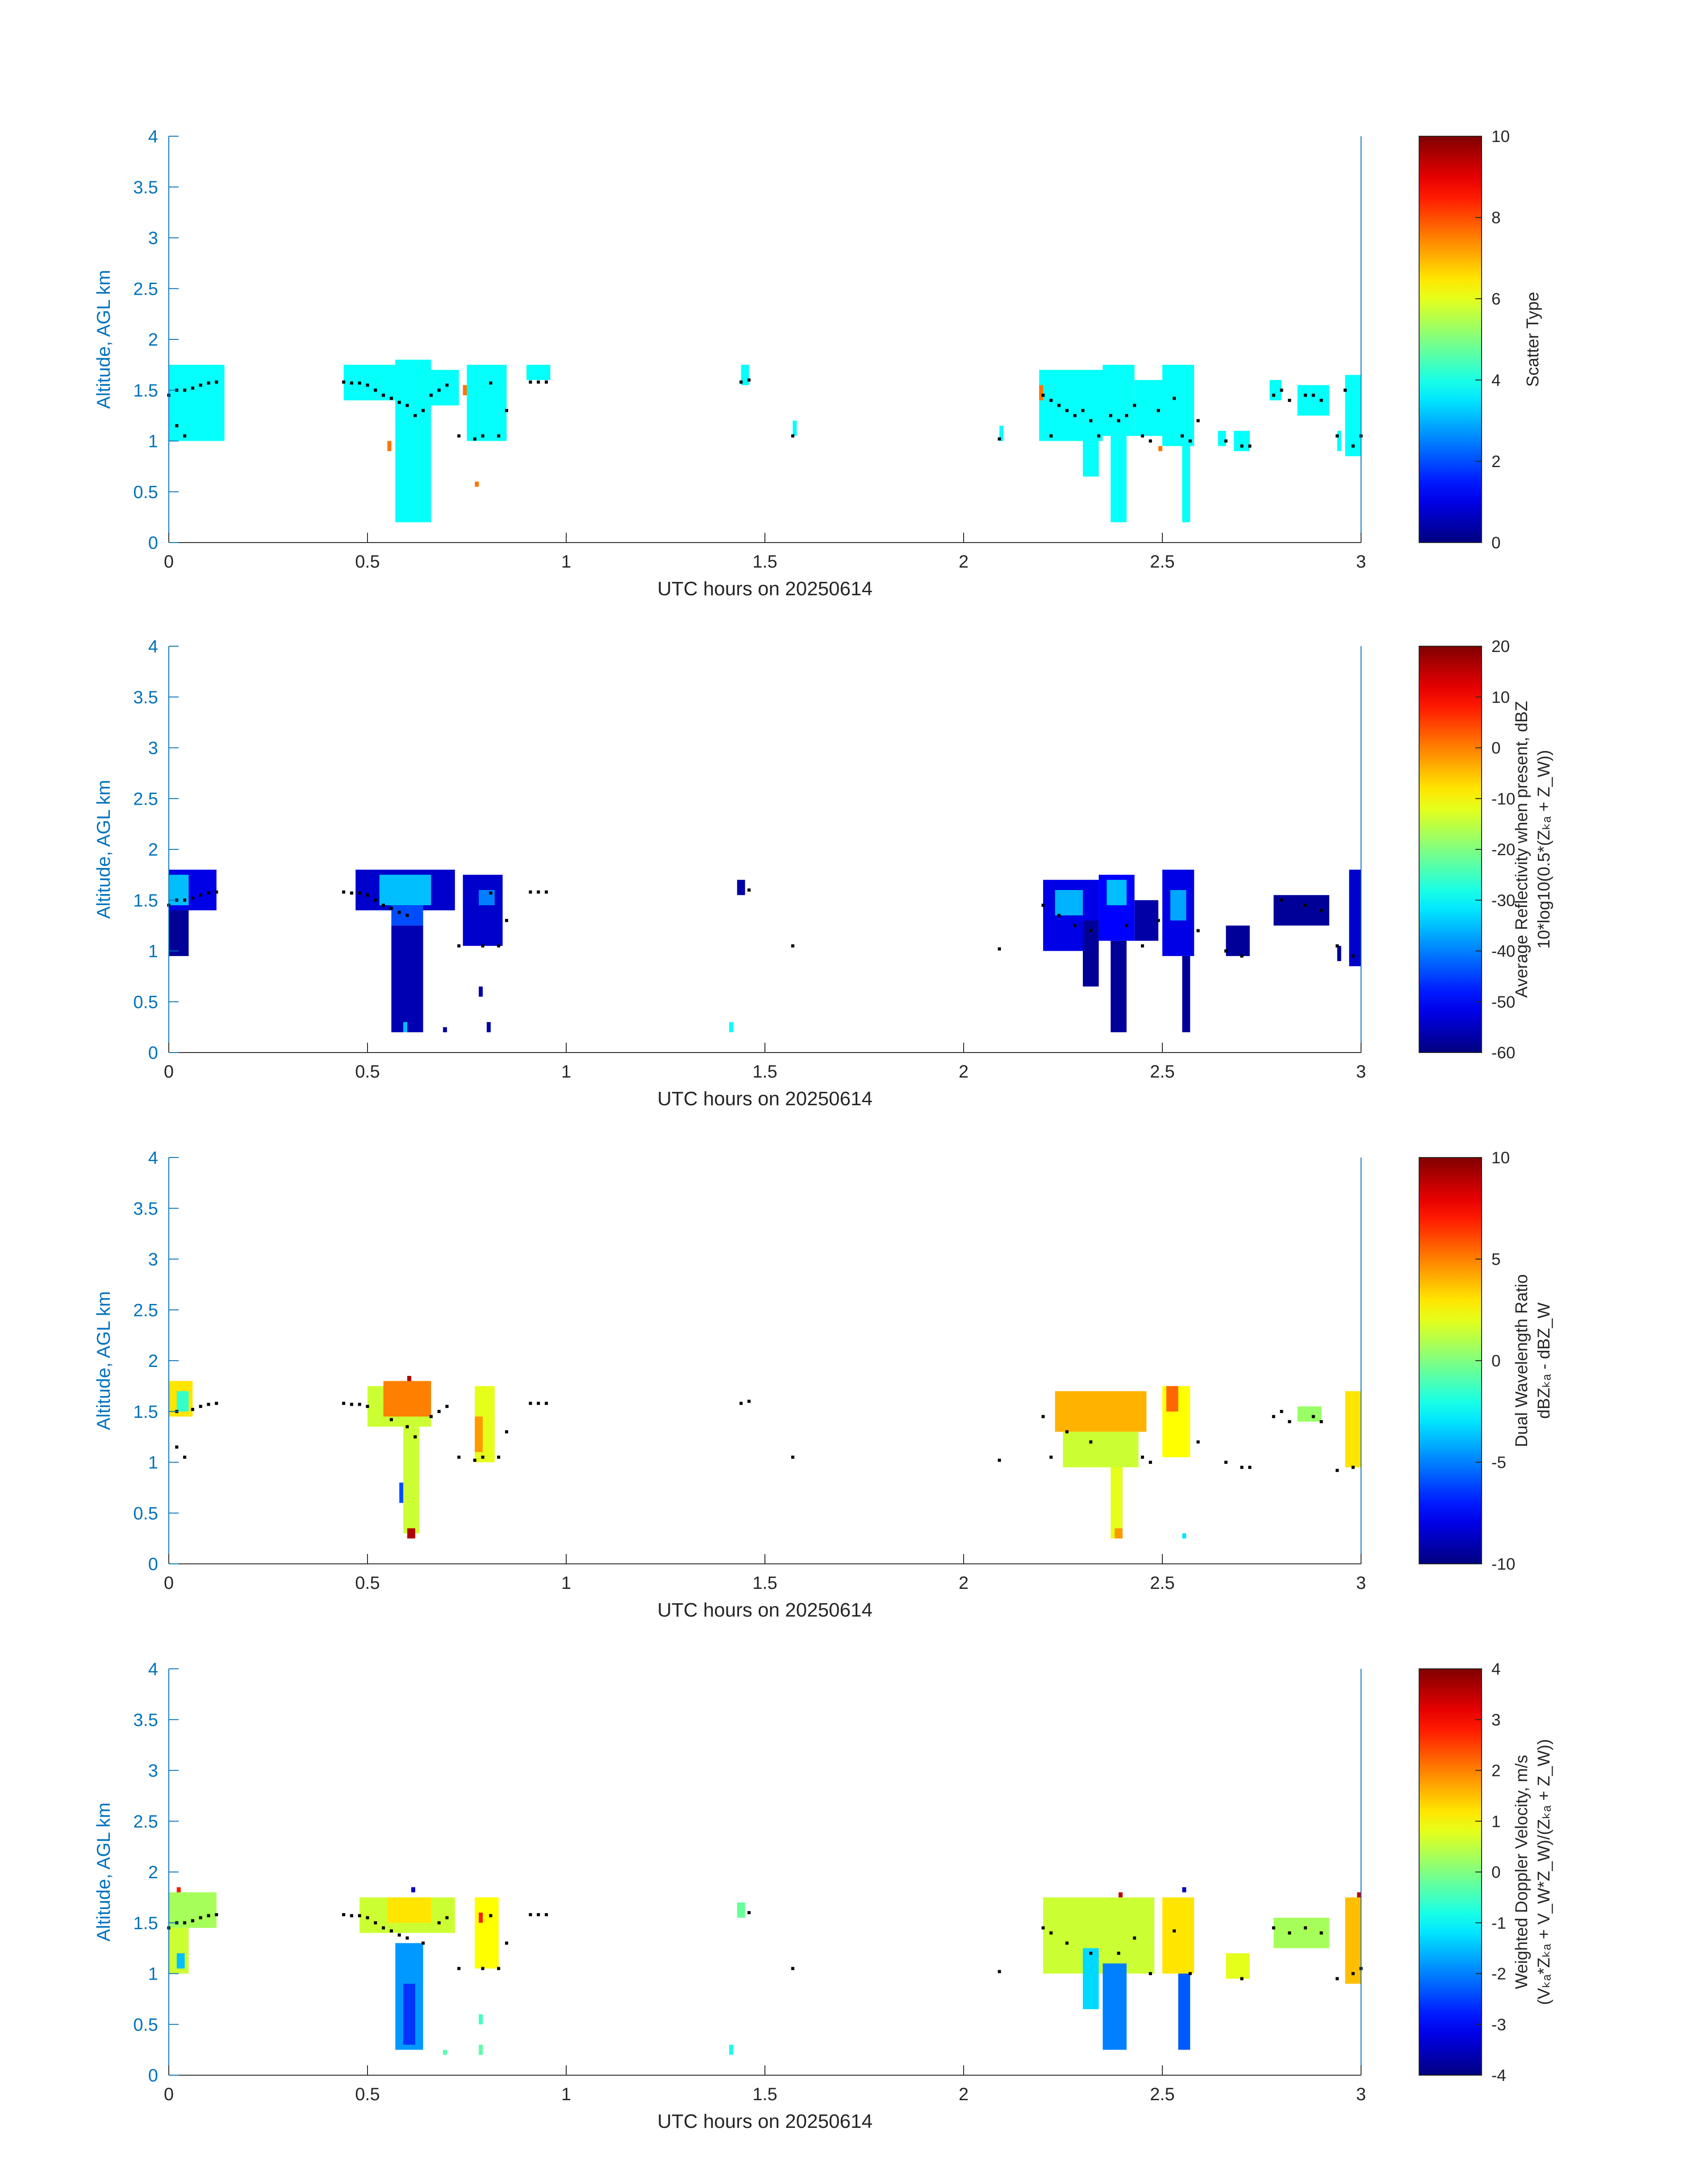 This screenshot has height=2177, width=1708. Describe the element at coordinates (1503, 1002) in the screenshot. I see `colorbar-tick-label: -50` at that location.